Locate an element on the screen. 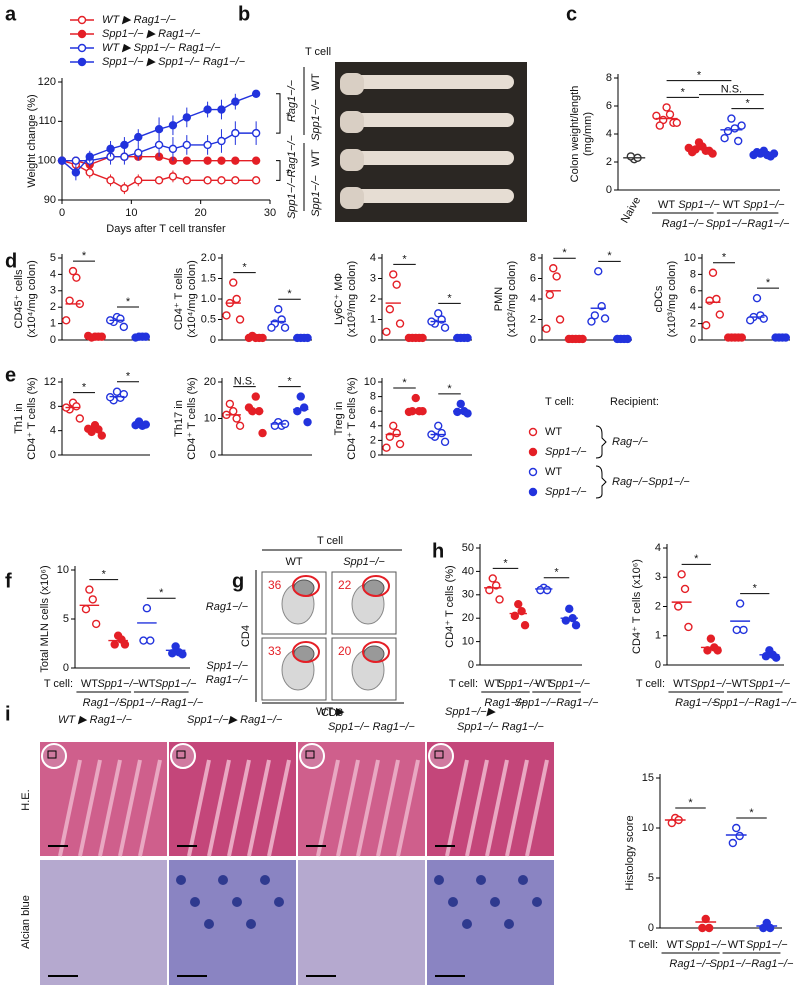  y-tick-label: 2.0 is located at coordinates (208, 258).